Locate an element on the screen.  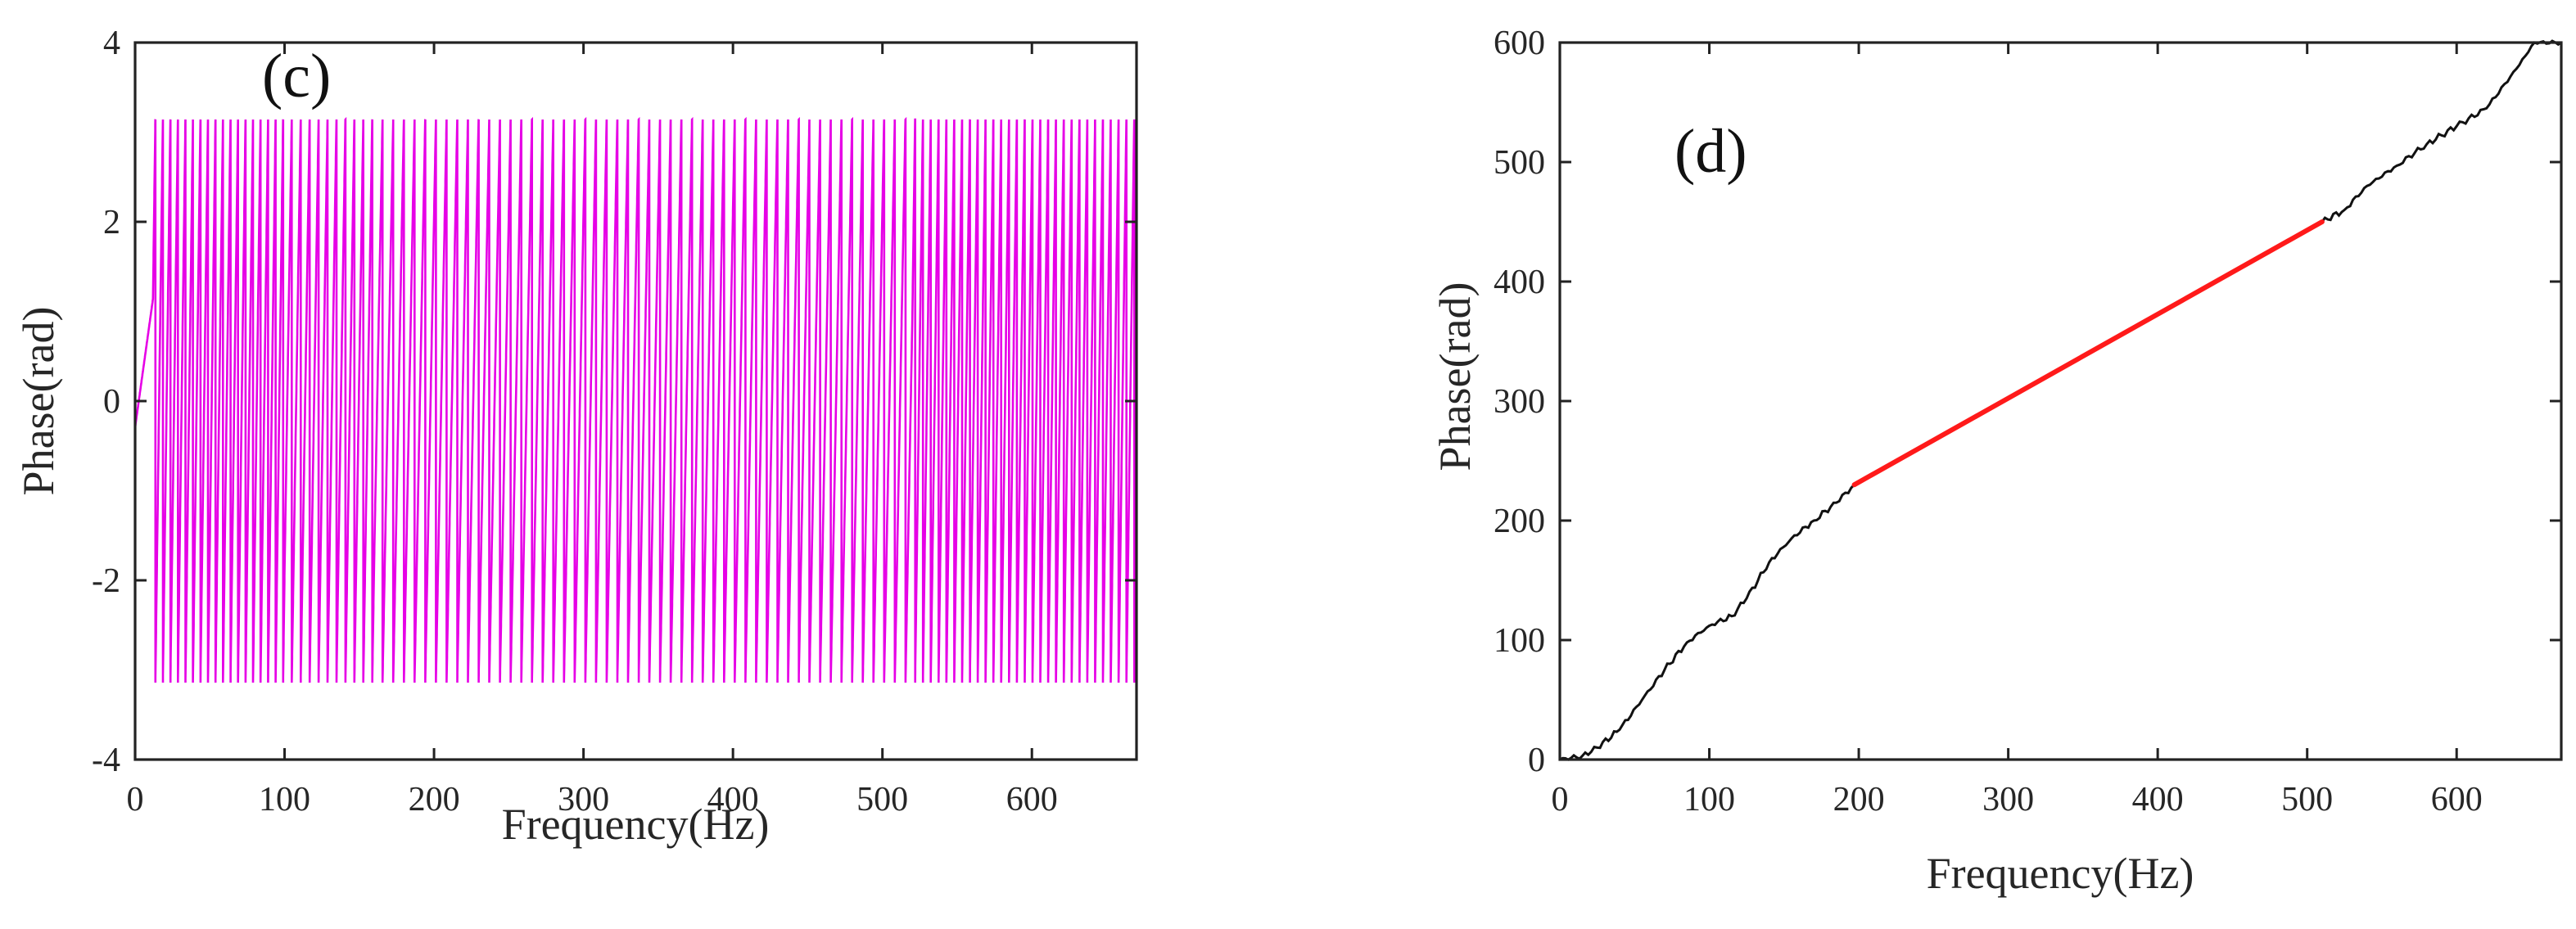
c-x-tick-label: 600 is located at coordinates (1032, 800).